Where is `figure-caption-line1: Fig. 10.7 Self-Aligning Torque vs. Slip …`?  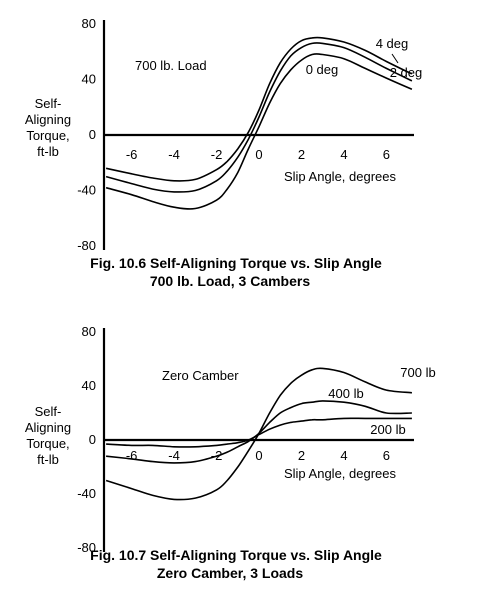 figure-caption-line1: Fig. 10.7 Self-Aligning Torque vs. Slip … is located at coordinates (236, 555).